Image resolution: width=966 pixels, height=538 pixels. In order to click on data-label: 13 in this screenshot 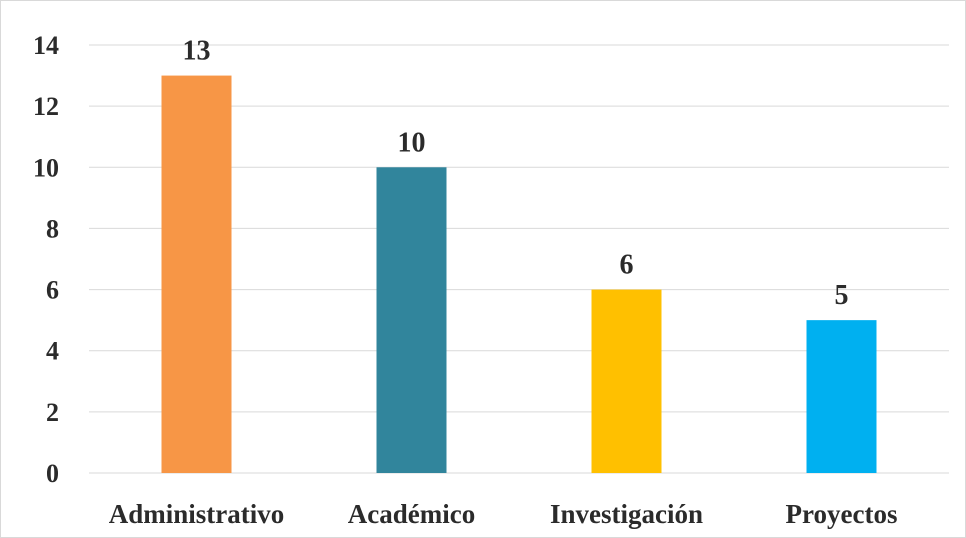, I will do `click(197, 51)`.